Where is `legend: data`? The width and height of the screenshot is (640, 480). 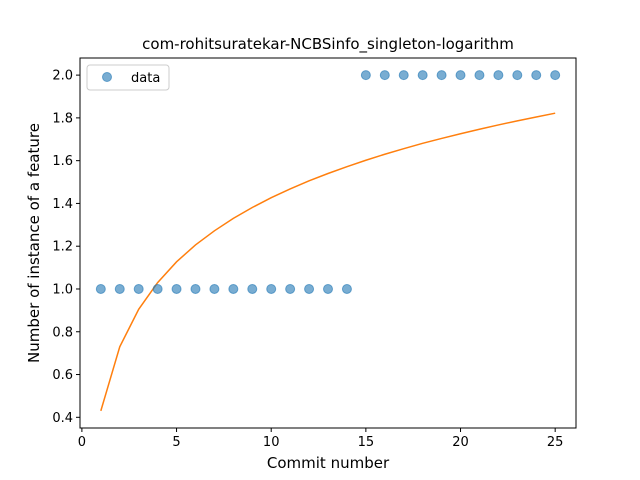
legend: data is located at coordinates (128, 77).